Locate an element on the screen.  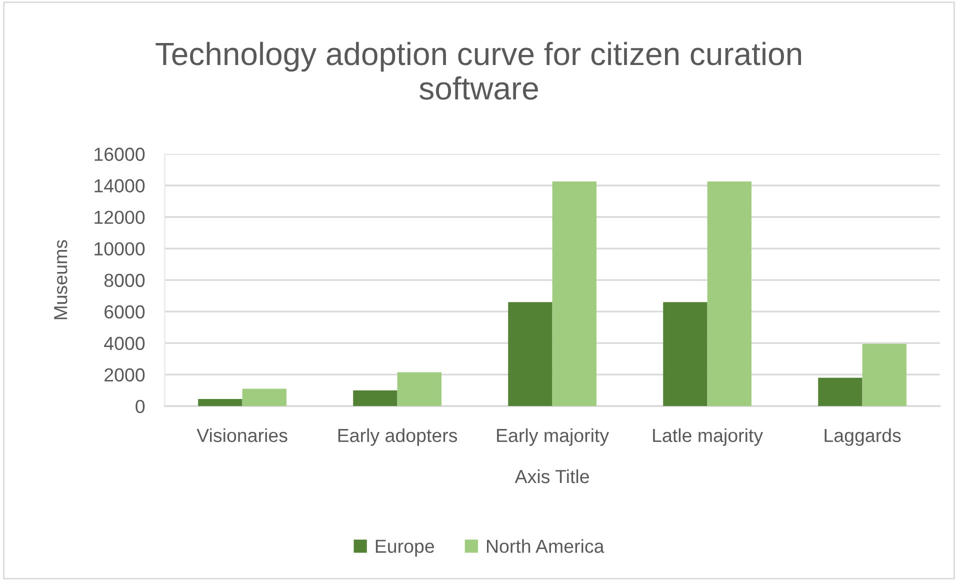
x-tick-label: Laggards is located at coordinates (862, 437).